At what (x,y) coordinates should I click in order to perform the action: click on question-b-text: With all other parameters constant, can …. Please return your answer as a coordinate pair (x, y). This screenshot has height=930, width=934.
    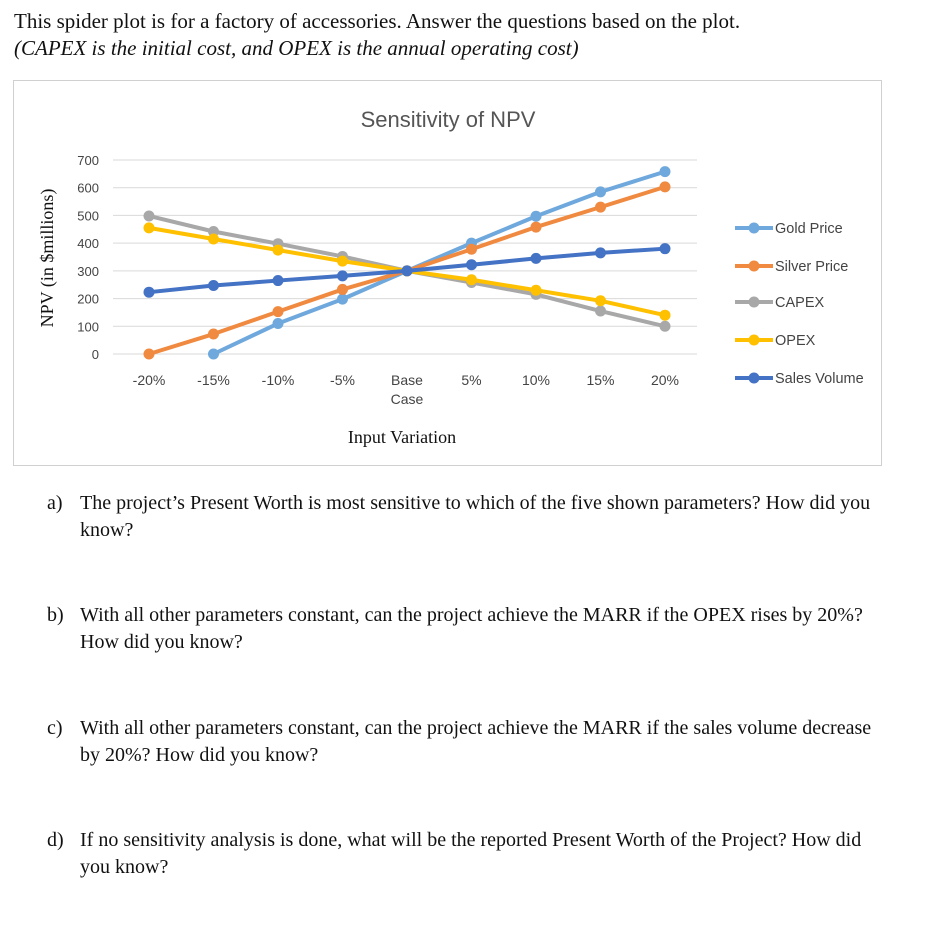
    Looking at the image, I should click on (471, 628).